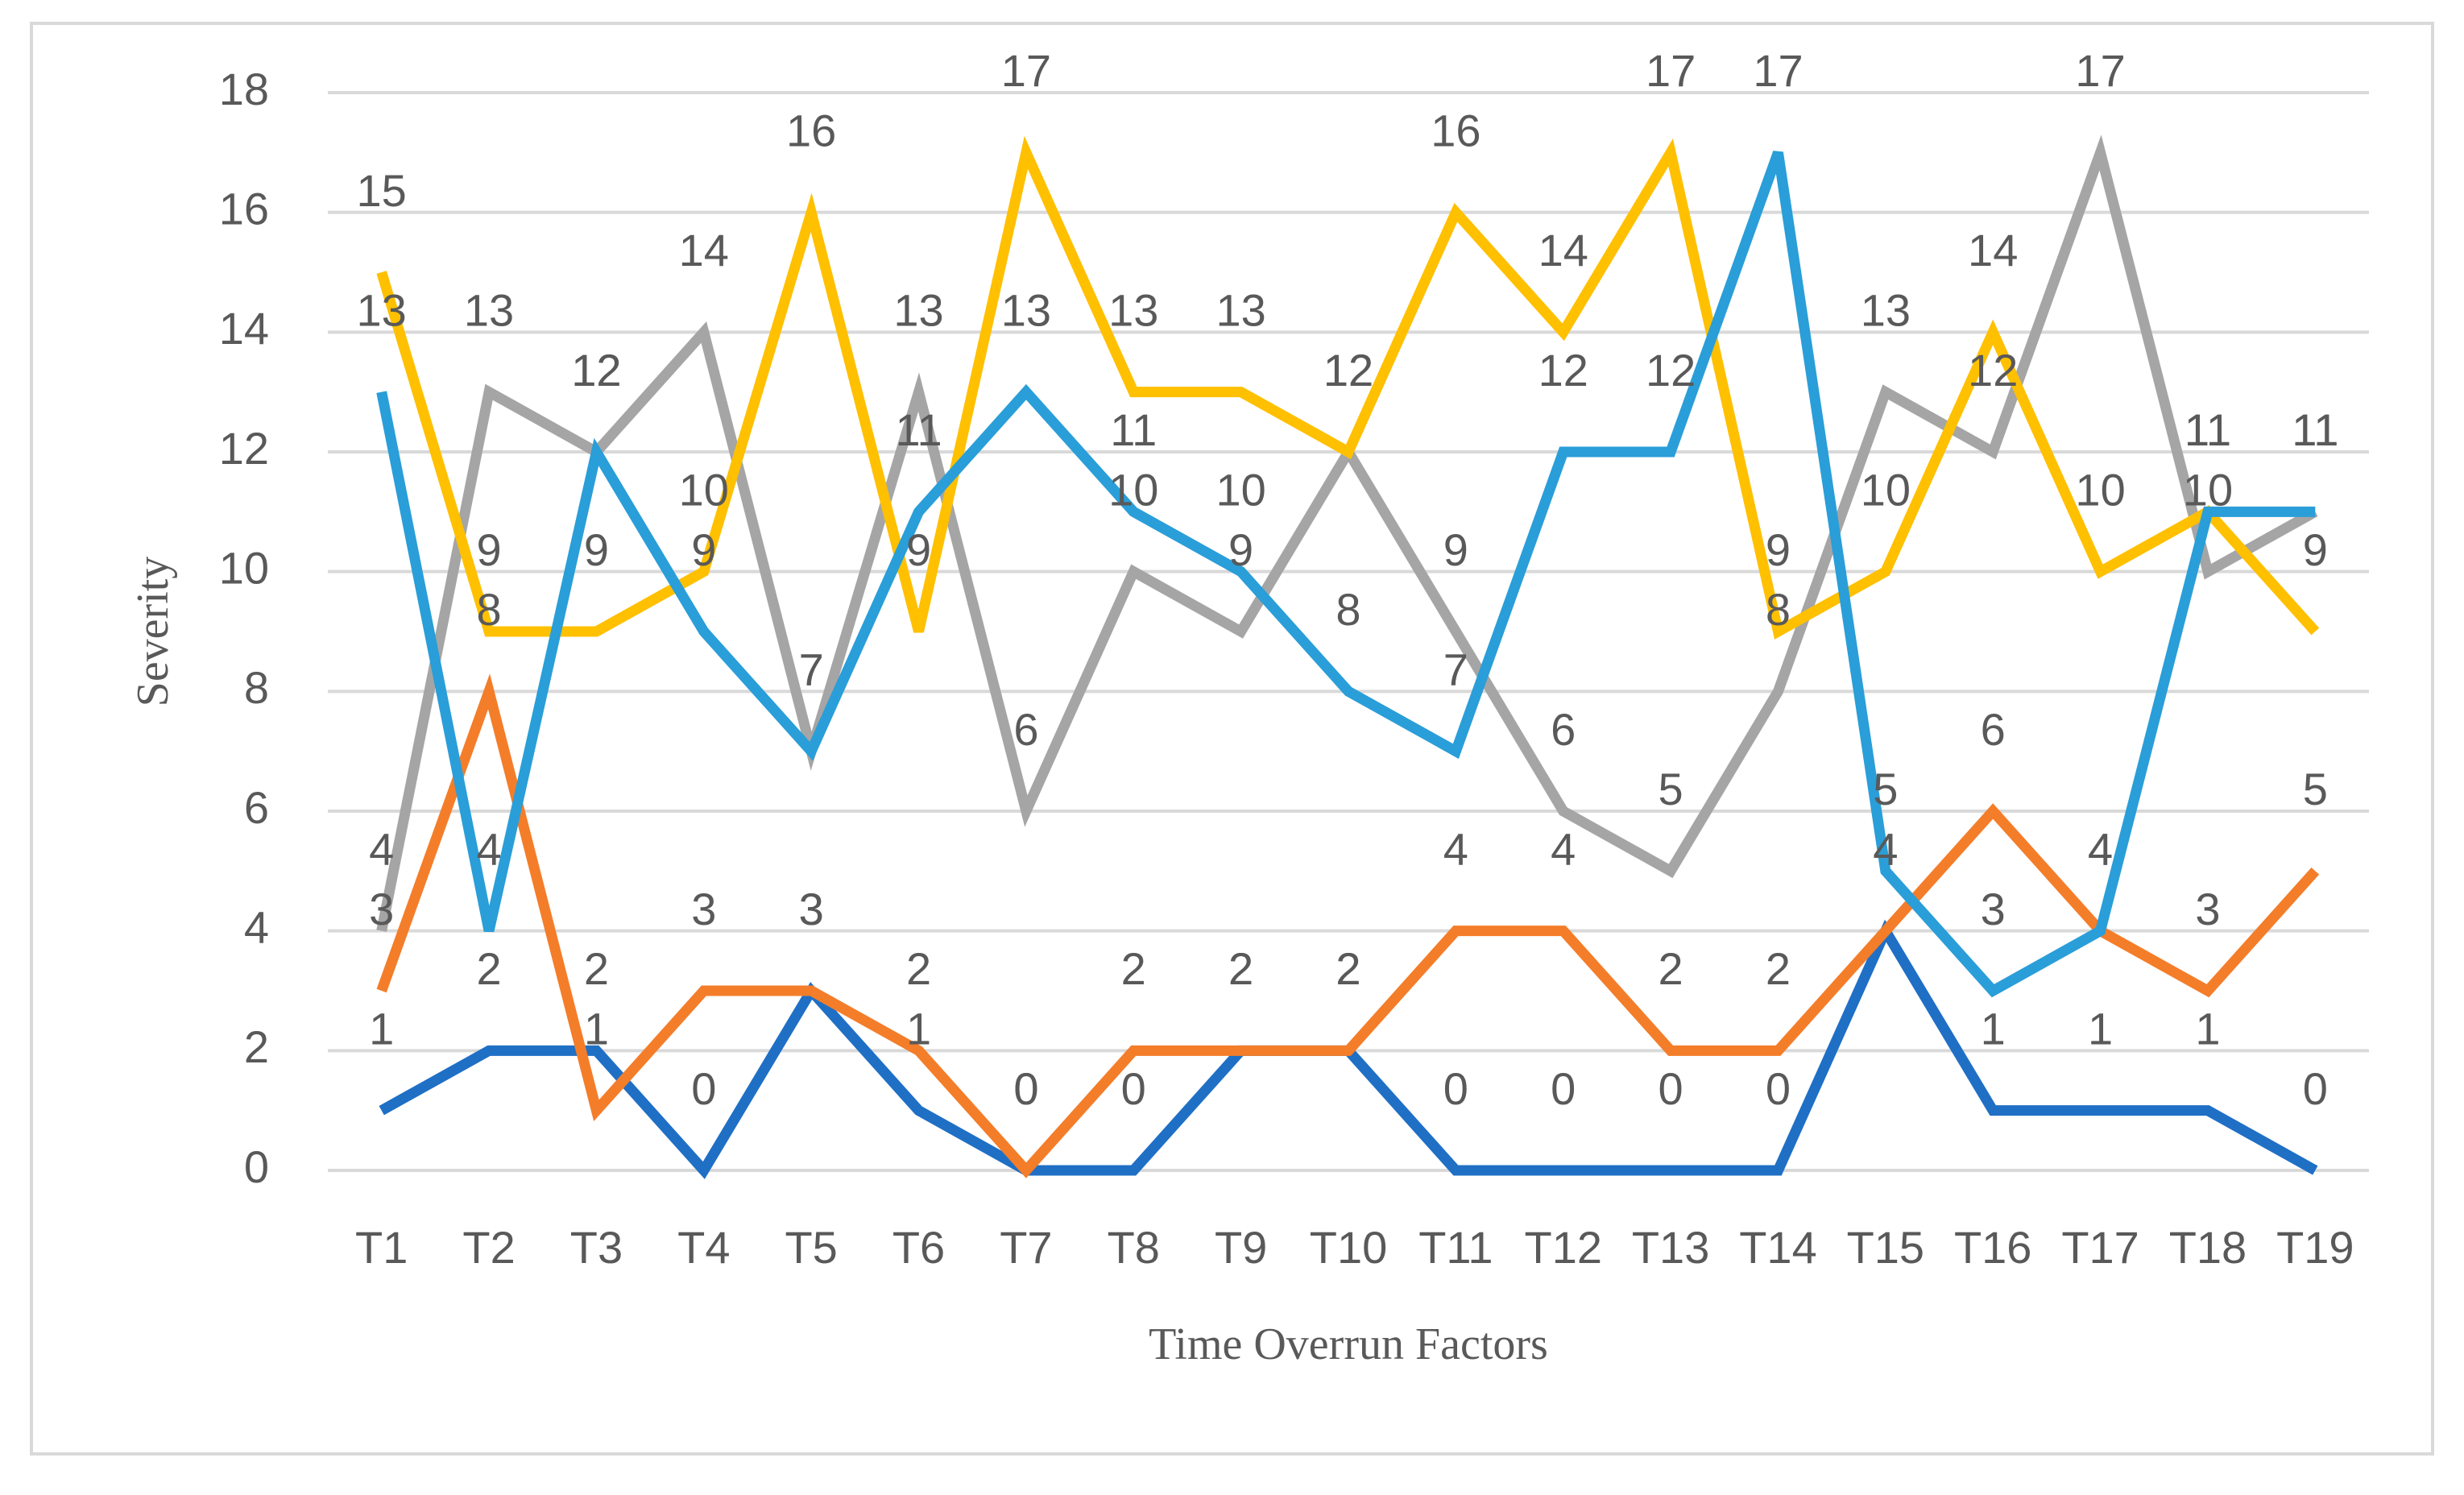  Describe the element at coordinates (488, 1247) in the screenshot. I see `x-tick-label: T2` at that location.